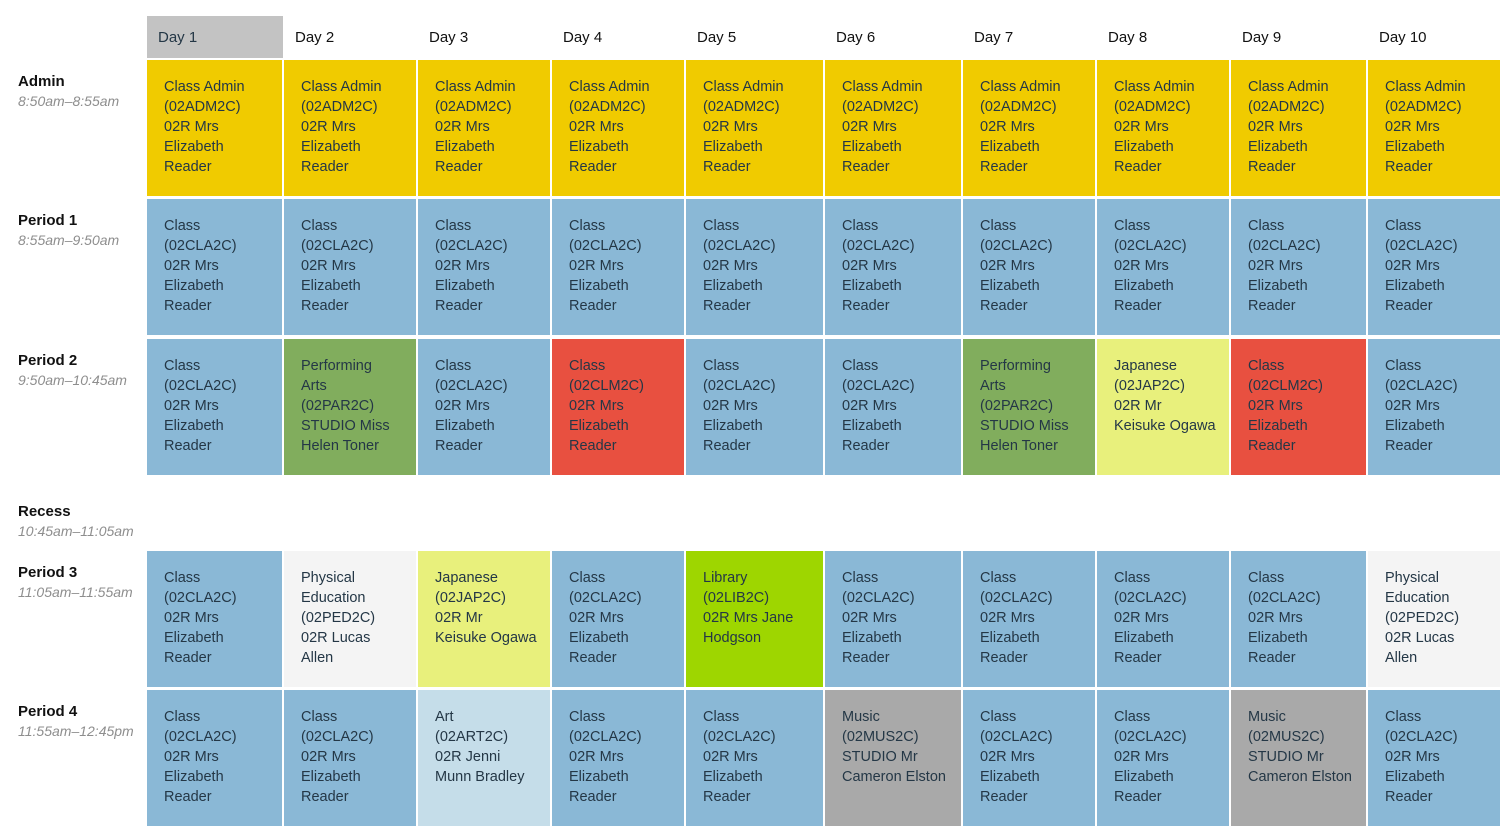 The width and height of the screenshot is (1511, 833). I want to click on day-header-5: Day 5, so click(717, 37).